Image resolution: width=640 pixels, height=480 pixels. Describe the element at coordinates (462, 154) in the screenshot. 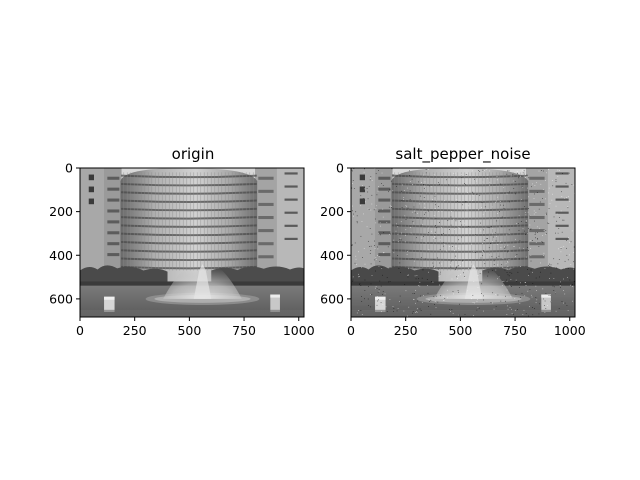

I see `axes-title: salt_pepper_noise` at that location.